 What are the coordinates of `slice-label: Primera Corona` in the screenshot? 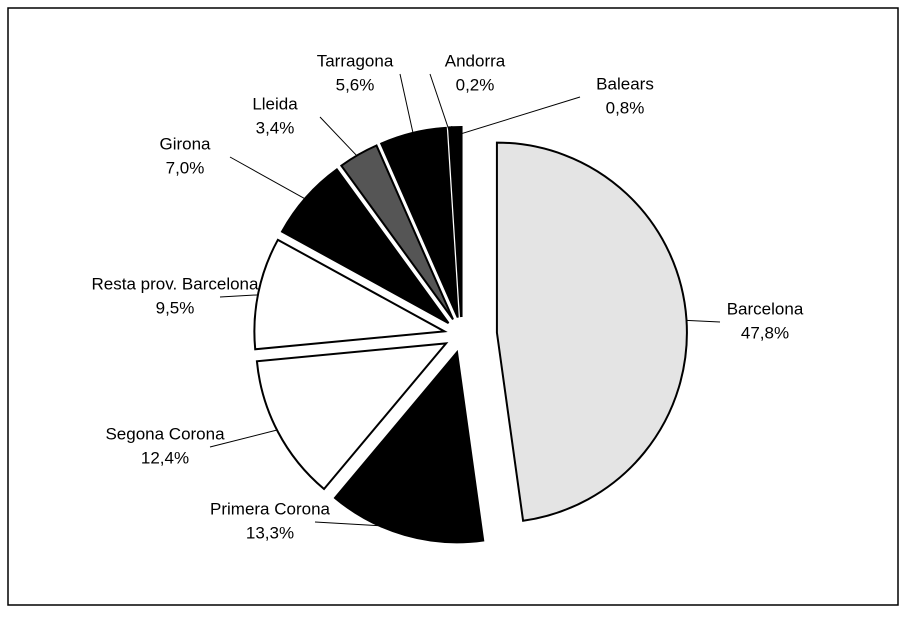 It's located at (270, 508).